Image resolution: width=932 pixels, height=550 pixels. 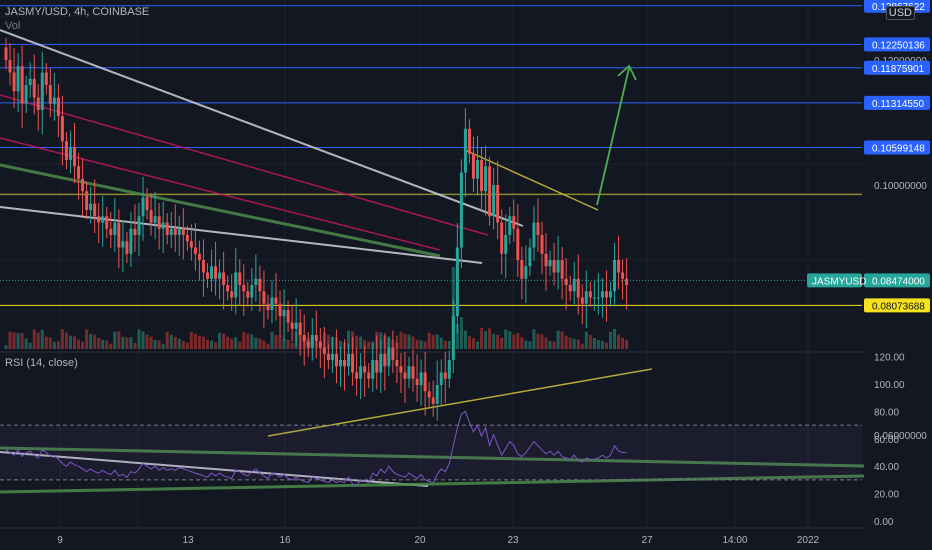 What do you see at coordinates (886, 412) in the screenshot?
I see `rsi-tick-label: 80.00` at bounding box center [886, 412].